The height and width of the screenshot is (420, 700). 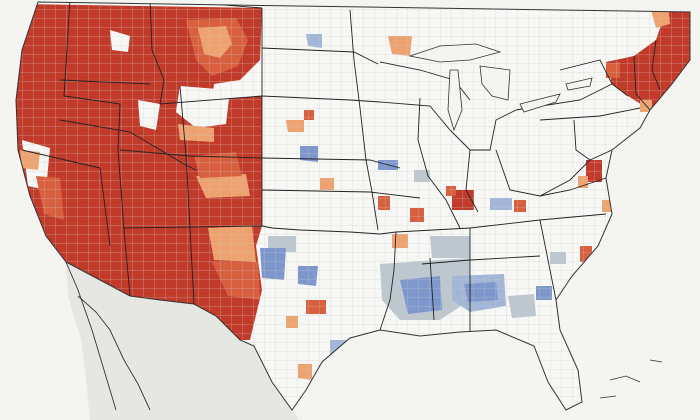 What do you see at coordinates (631, 379) in the screenshot?
I see `caribbean-islands` at bounding box center [631, 379].